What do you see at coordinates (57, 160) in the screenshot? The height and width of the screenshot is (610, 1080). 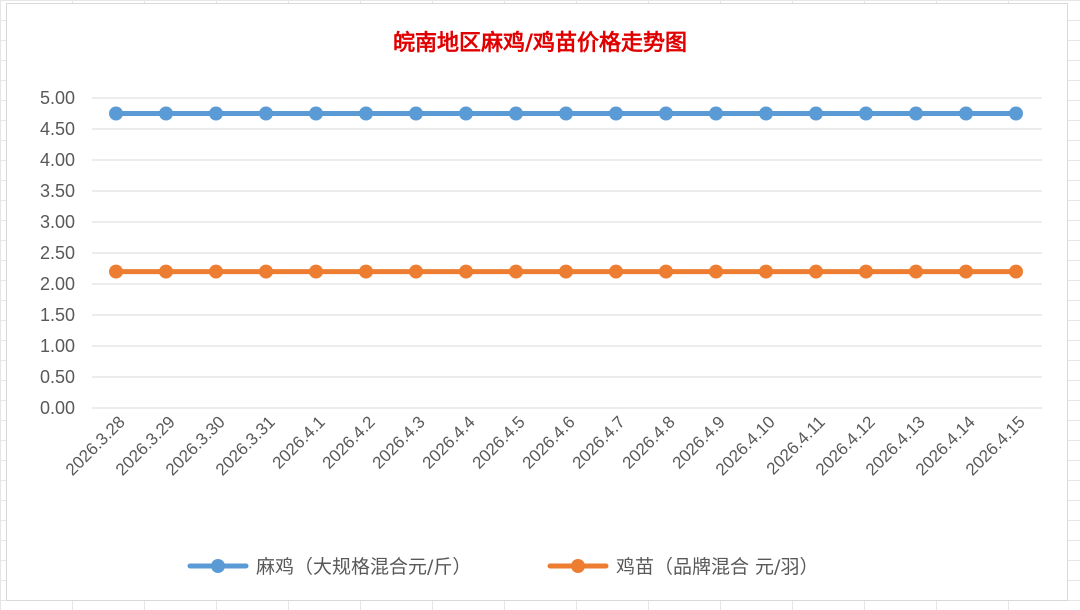 I see `y-tick-label: 4.00` at bounding box center [57, 160].